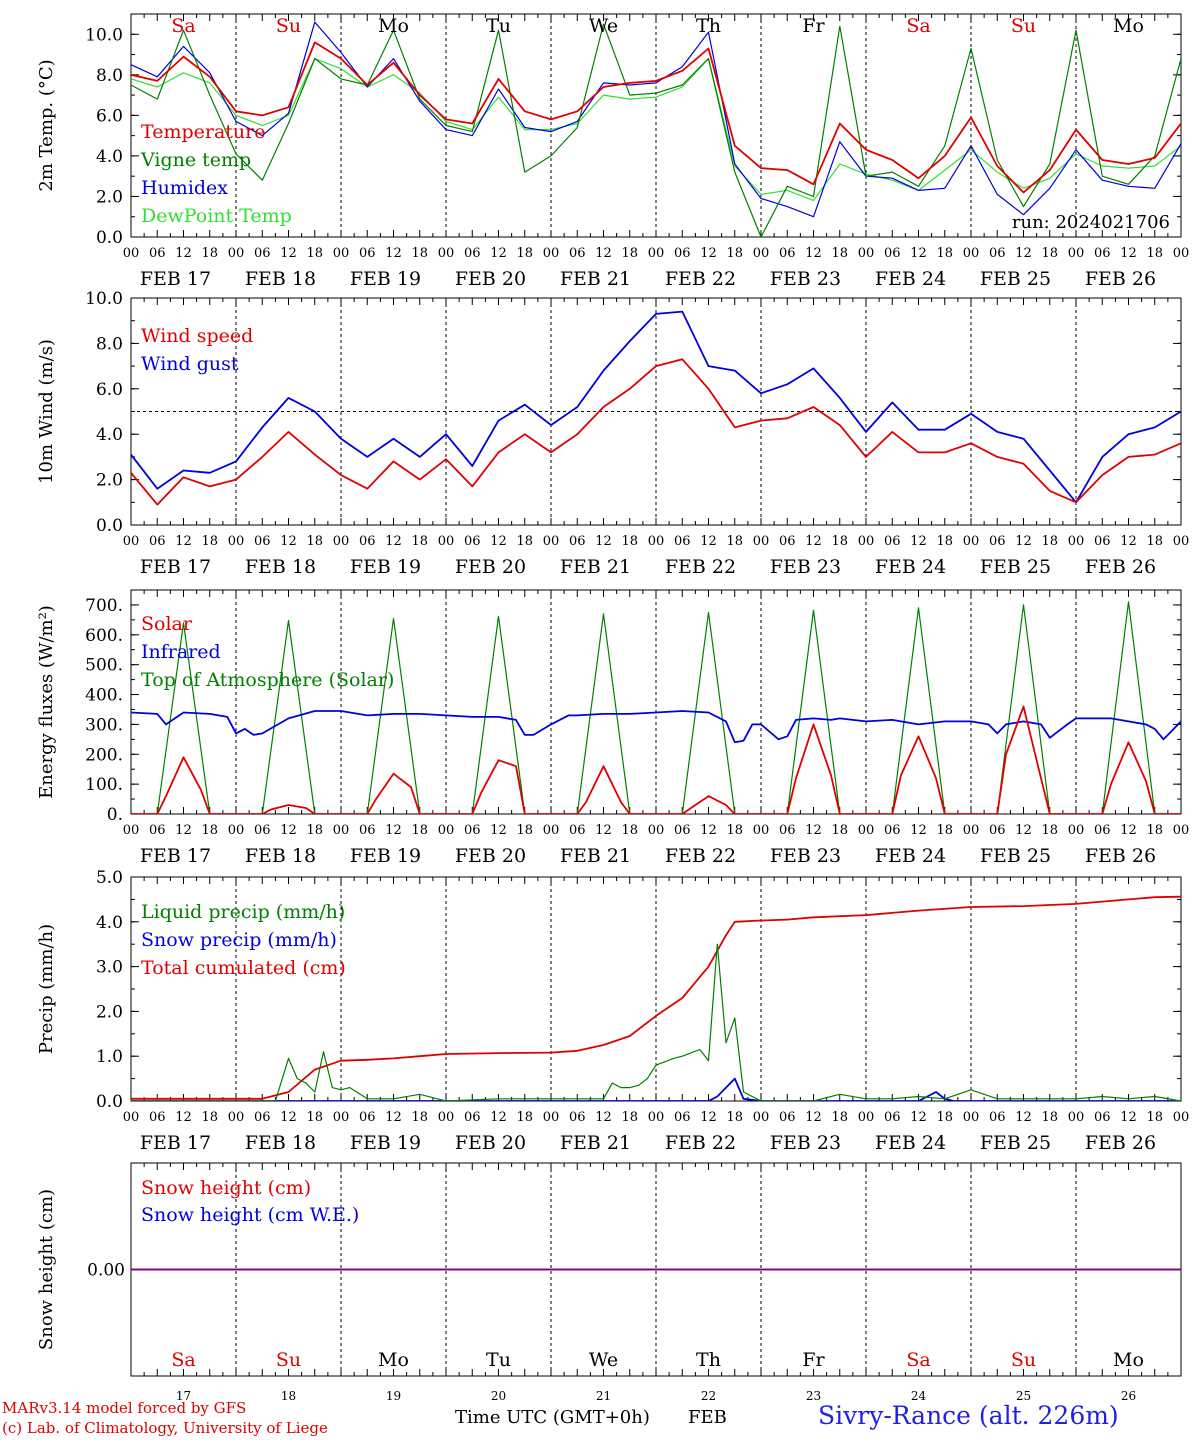 The image size is (1194, 1440). Describe the element at coordinates (490, 1143) in the screenshot. I see `date-label: FEB 20` at that location.